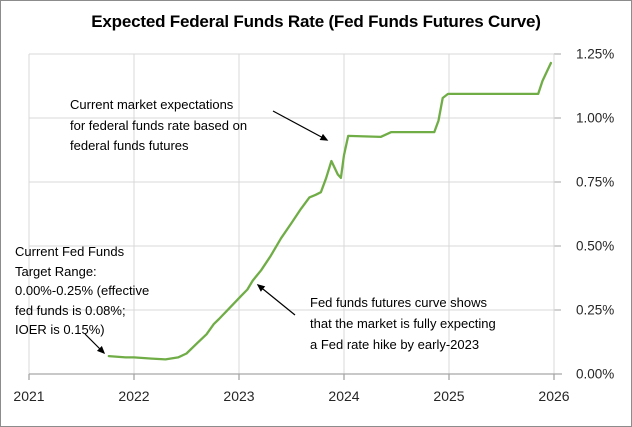  I want to click on y-axis-label: 0.00%, so click(595, 374).